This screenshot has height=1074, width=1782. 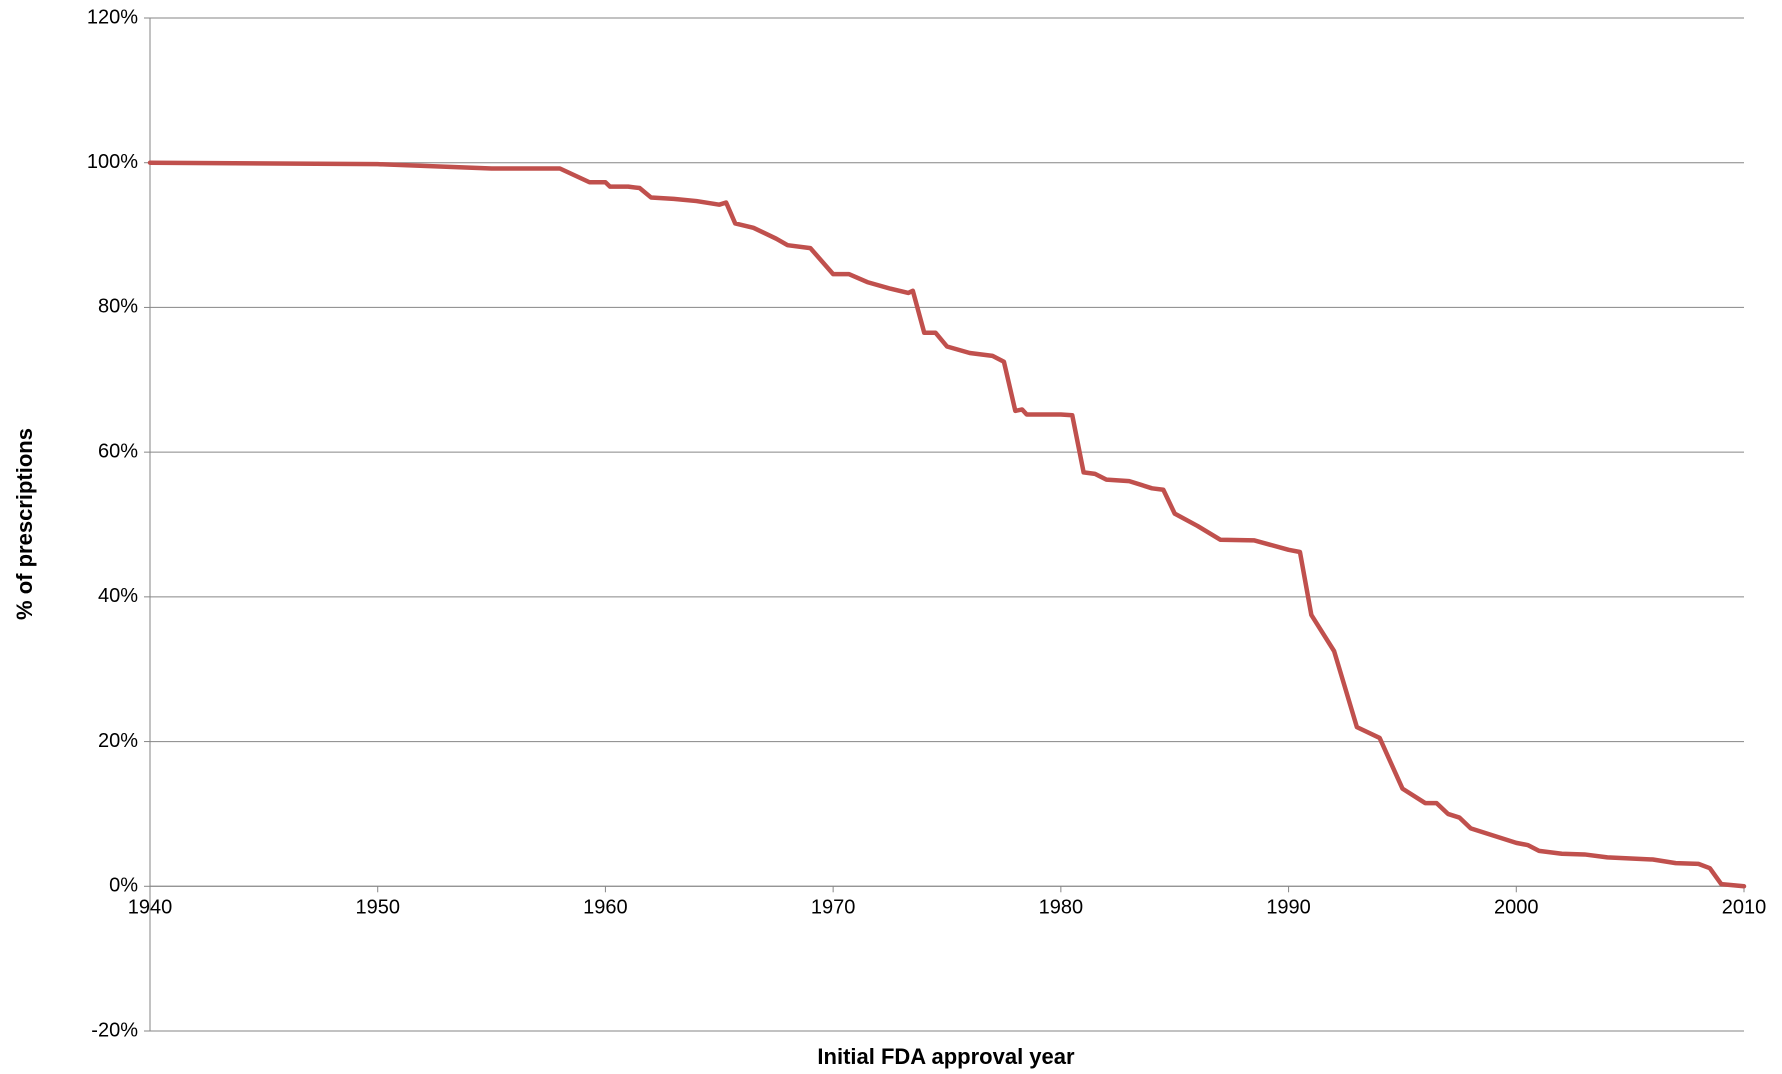 What do you see at coordinates (946, 1056) in the screenshot?
I see `x-axis-title: Initial FDA approval year` at bounding box center [946, 1056].